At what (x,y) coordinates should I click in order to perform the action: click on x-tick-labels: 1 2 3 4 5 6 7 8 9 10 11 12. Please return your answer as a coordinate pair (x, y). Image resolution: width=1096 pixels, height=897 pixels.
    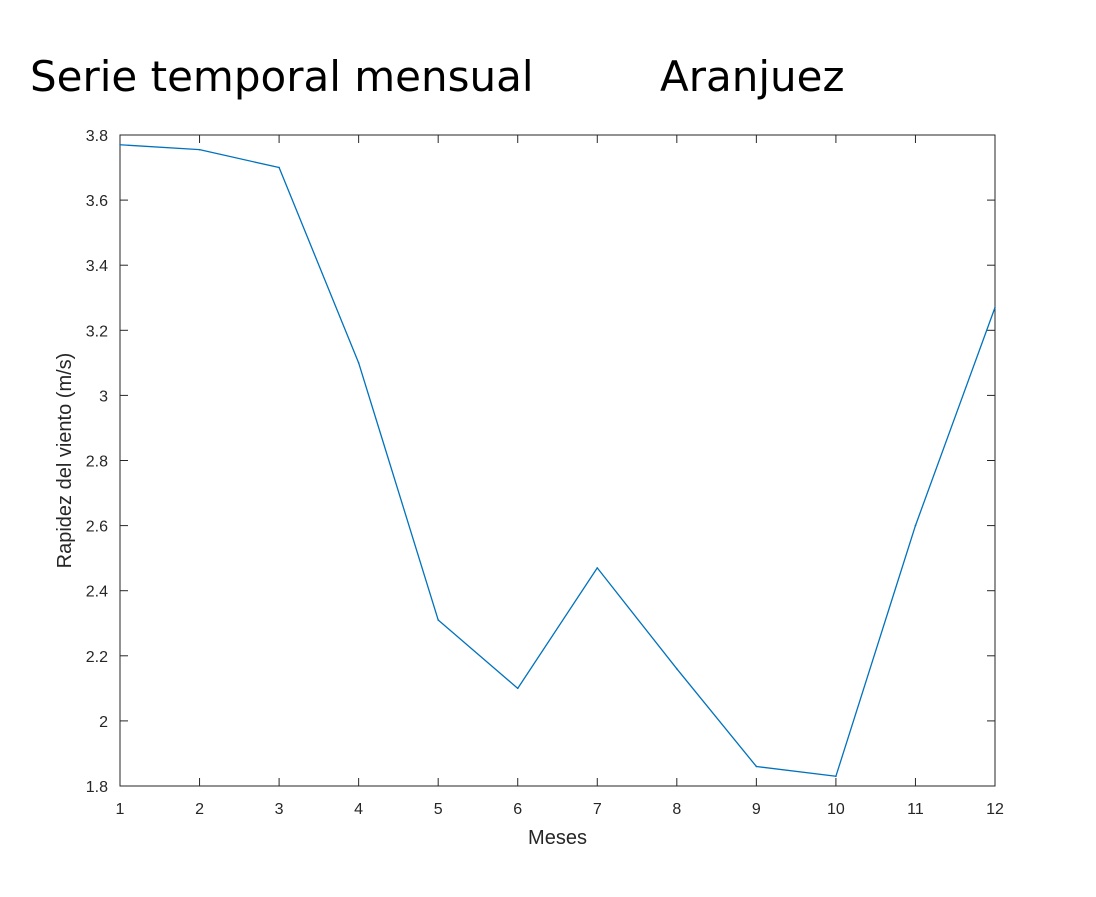
    Looking at the image, I should click on (560, 809).